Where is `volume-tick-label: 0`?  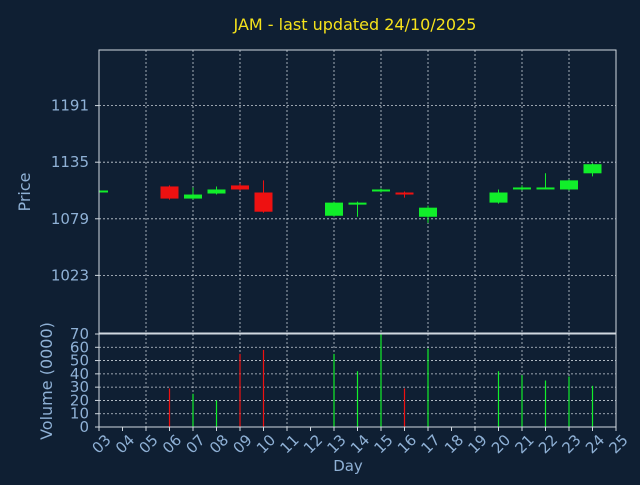
volume-tick-label: 0 is located at coordinates (84, 427).